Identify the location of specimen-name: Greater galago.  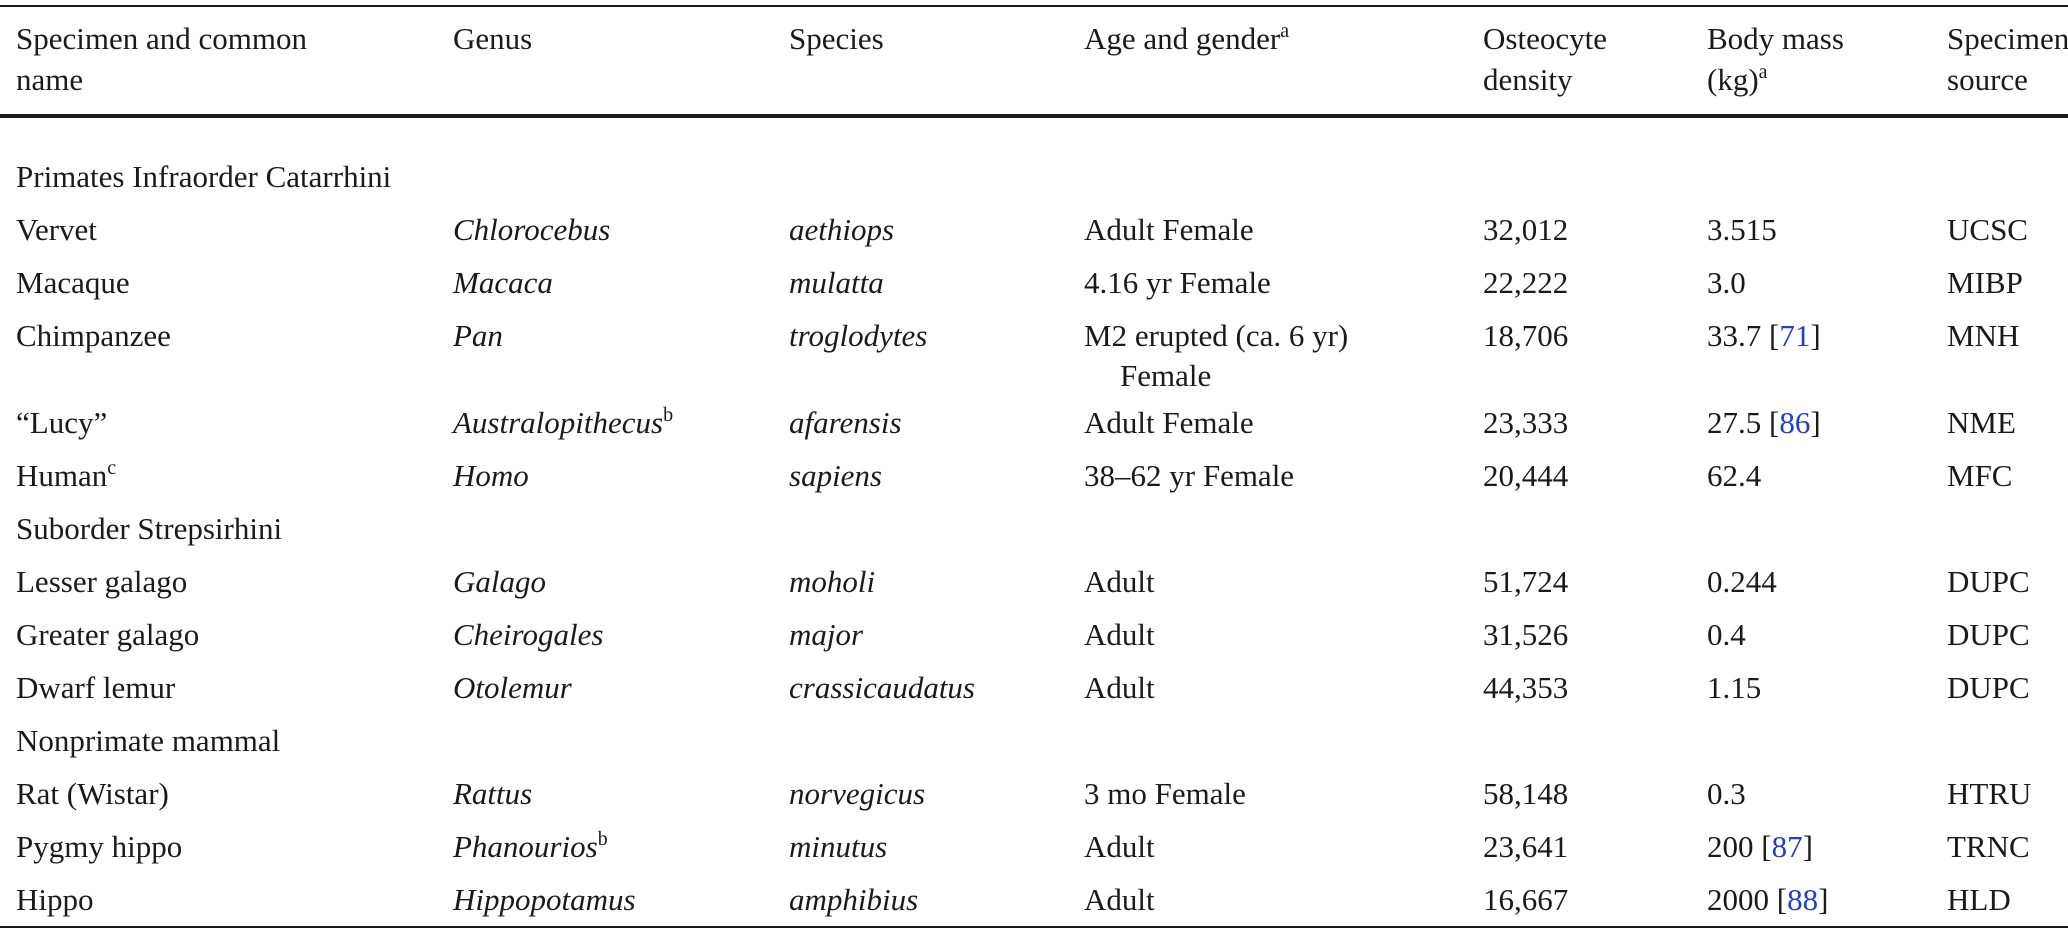
(108, 634).